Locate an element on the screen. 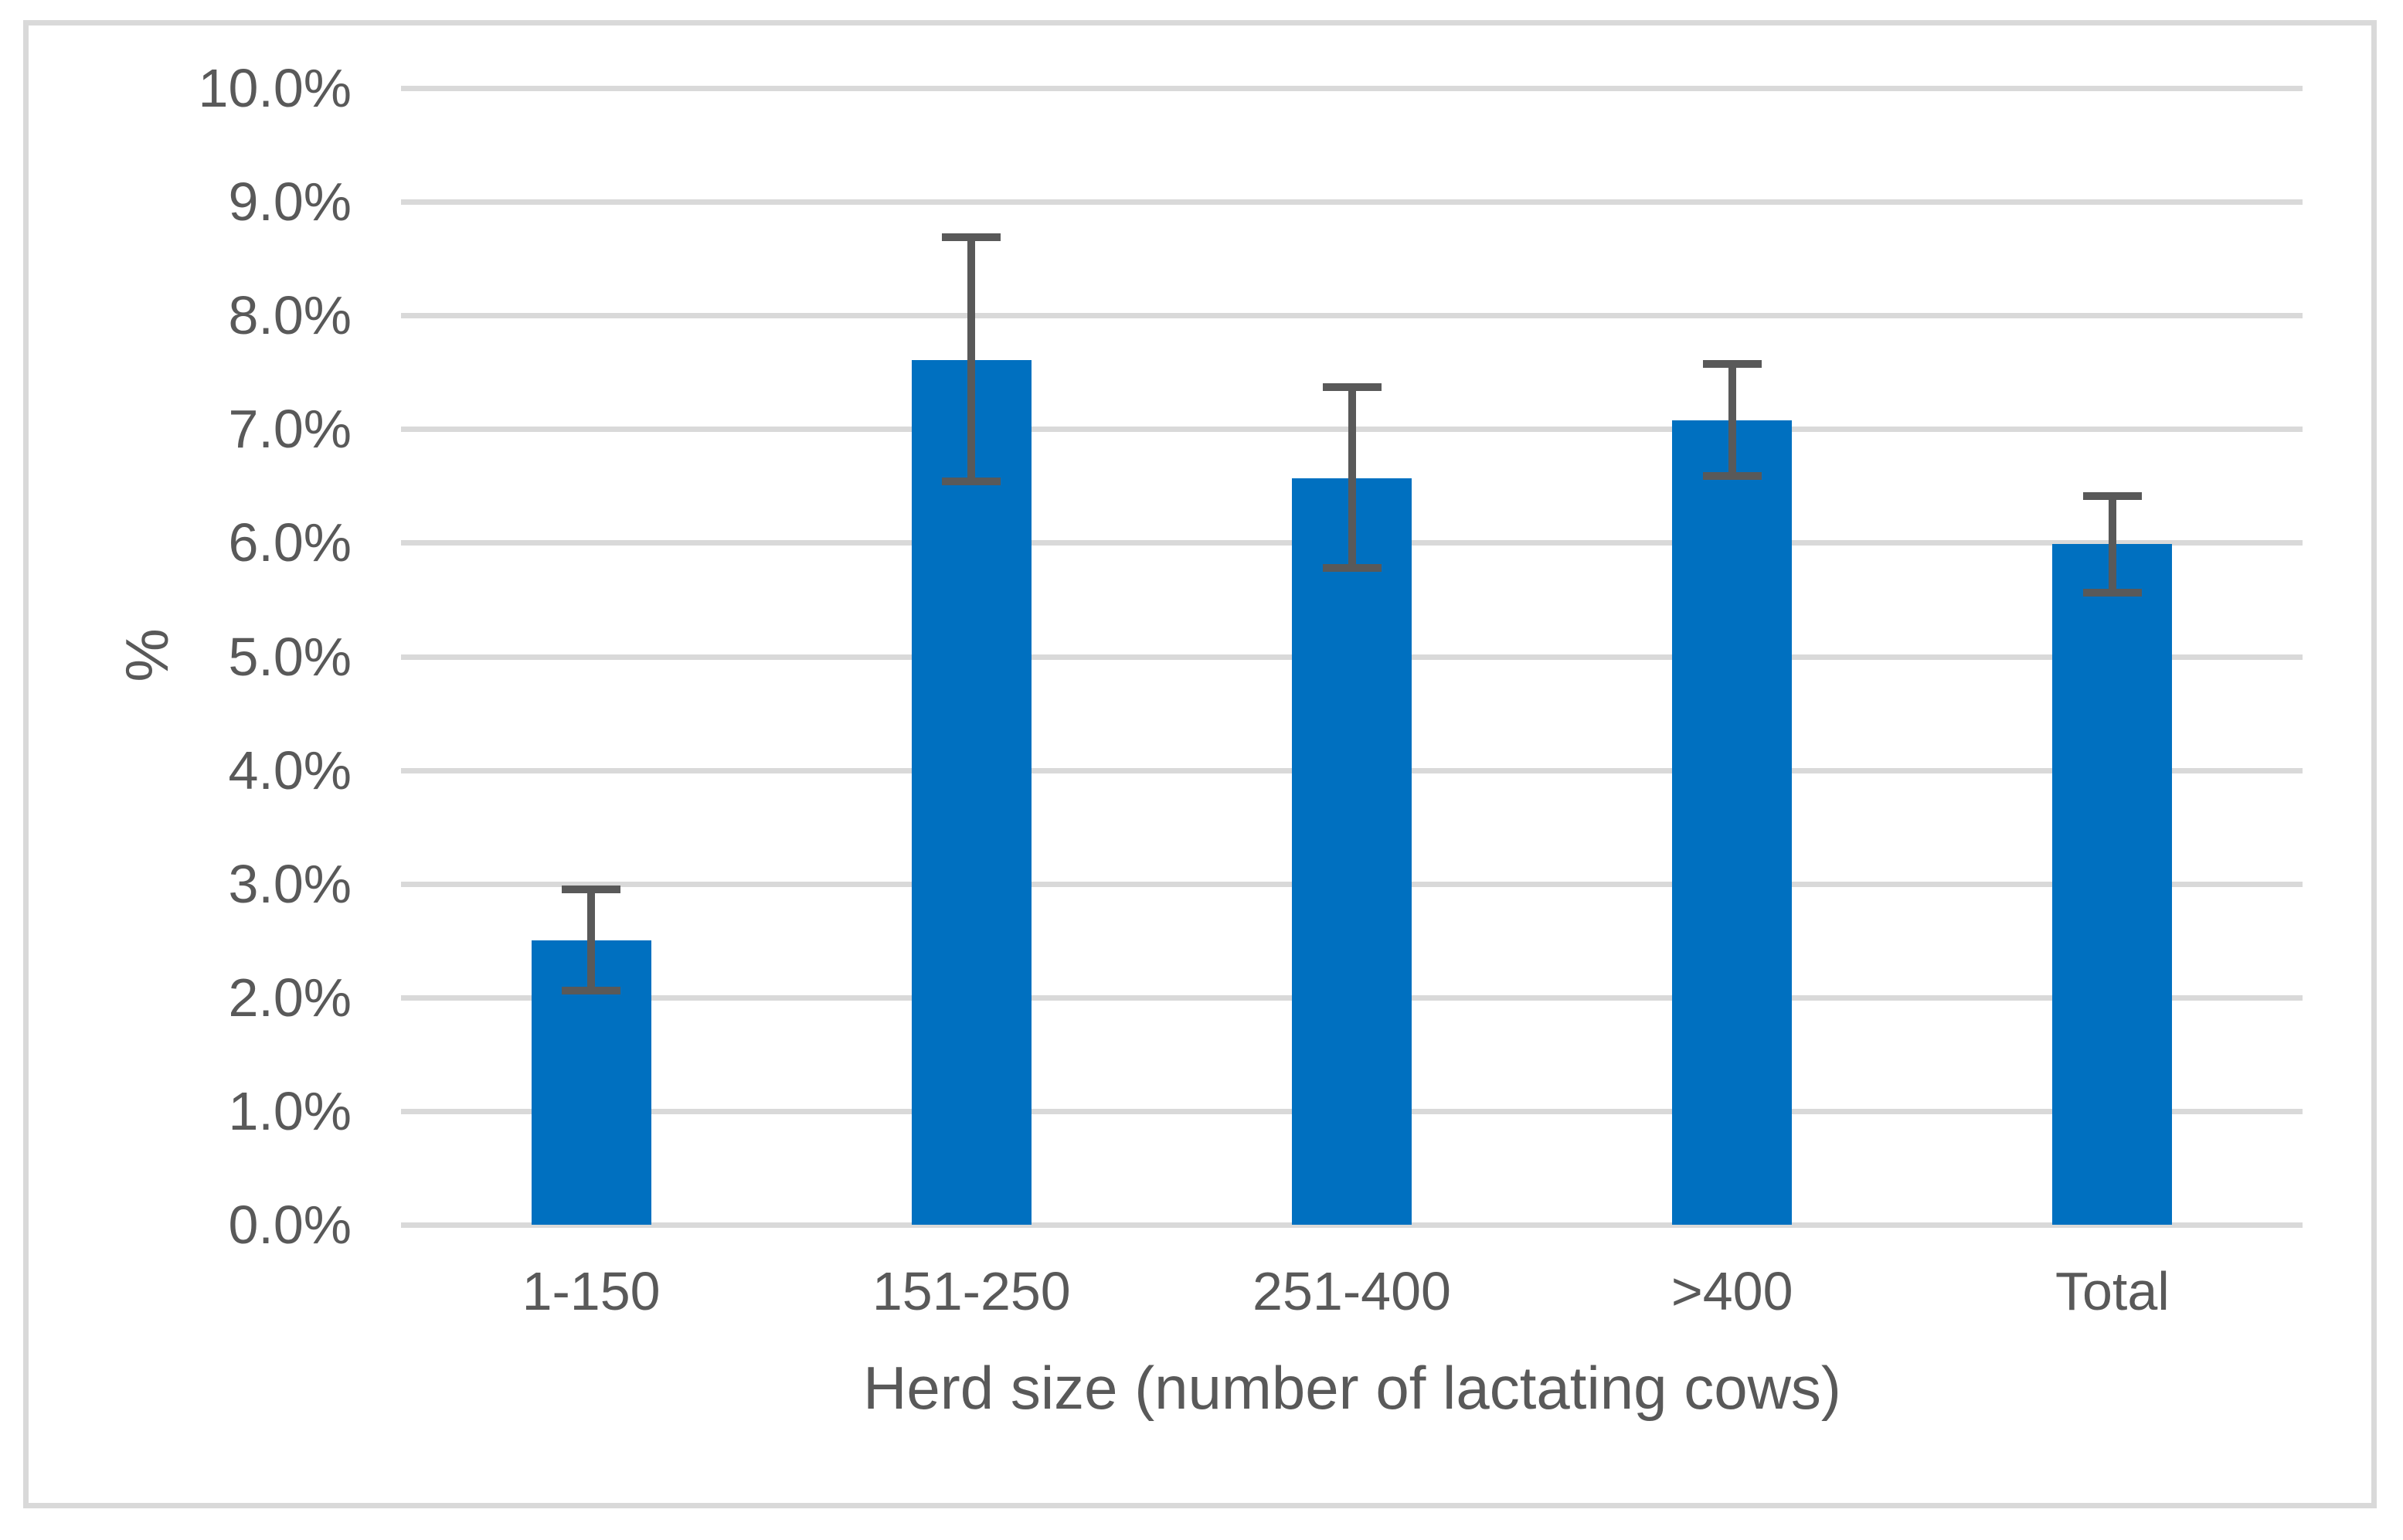 The height and width of the screenshot is (1540, 2403). y-tick-label: 5.0% is located at coordinates (290, 656).